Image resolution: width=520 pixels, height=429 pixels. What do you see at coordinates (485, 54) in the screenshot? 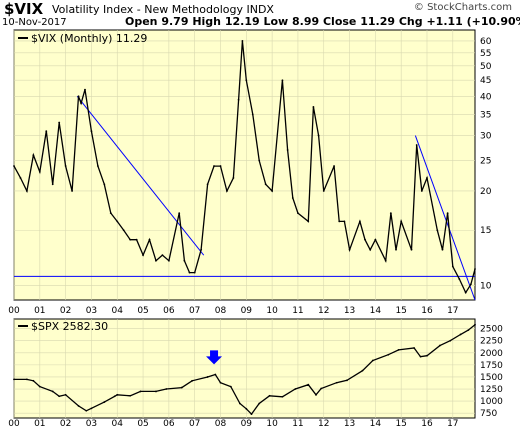
I see `y-tick-label: 55` at bounding box center [485, 54].